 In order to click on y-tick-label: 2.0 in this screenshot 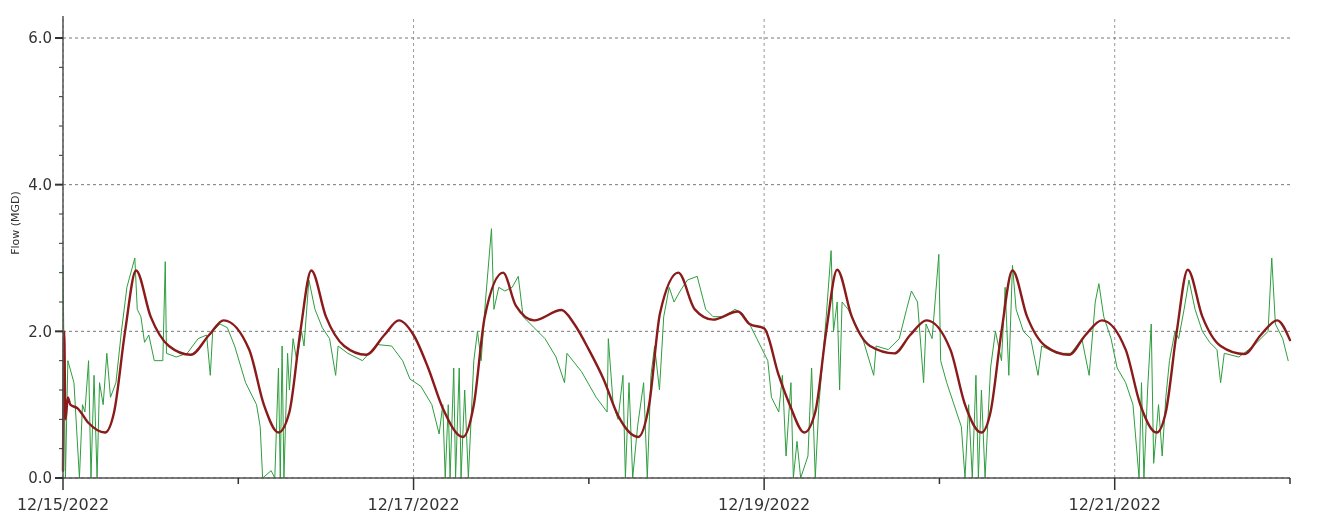, I will do `click(40, 331)`.